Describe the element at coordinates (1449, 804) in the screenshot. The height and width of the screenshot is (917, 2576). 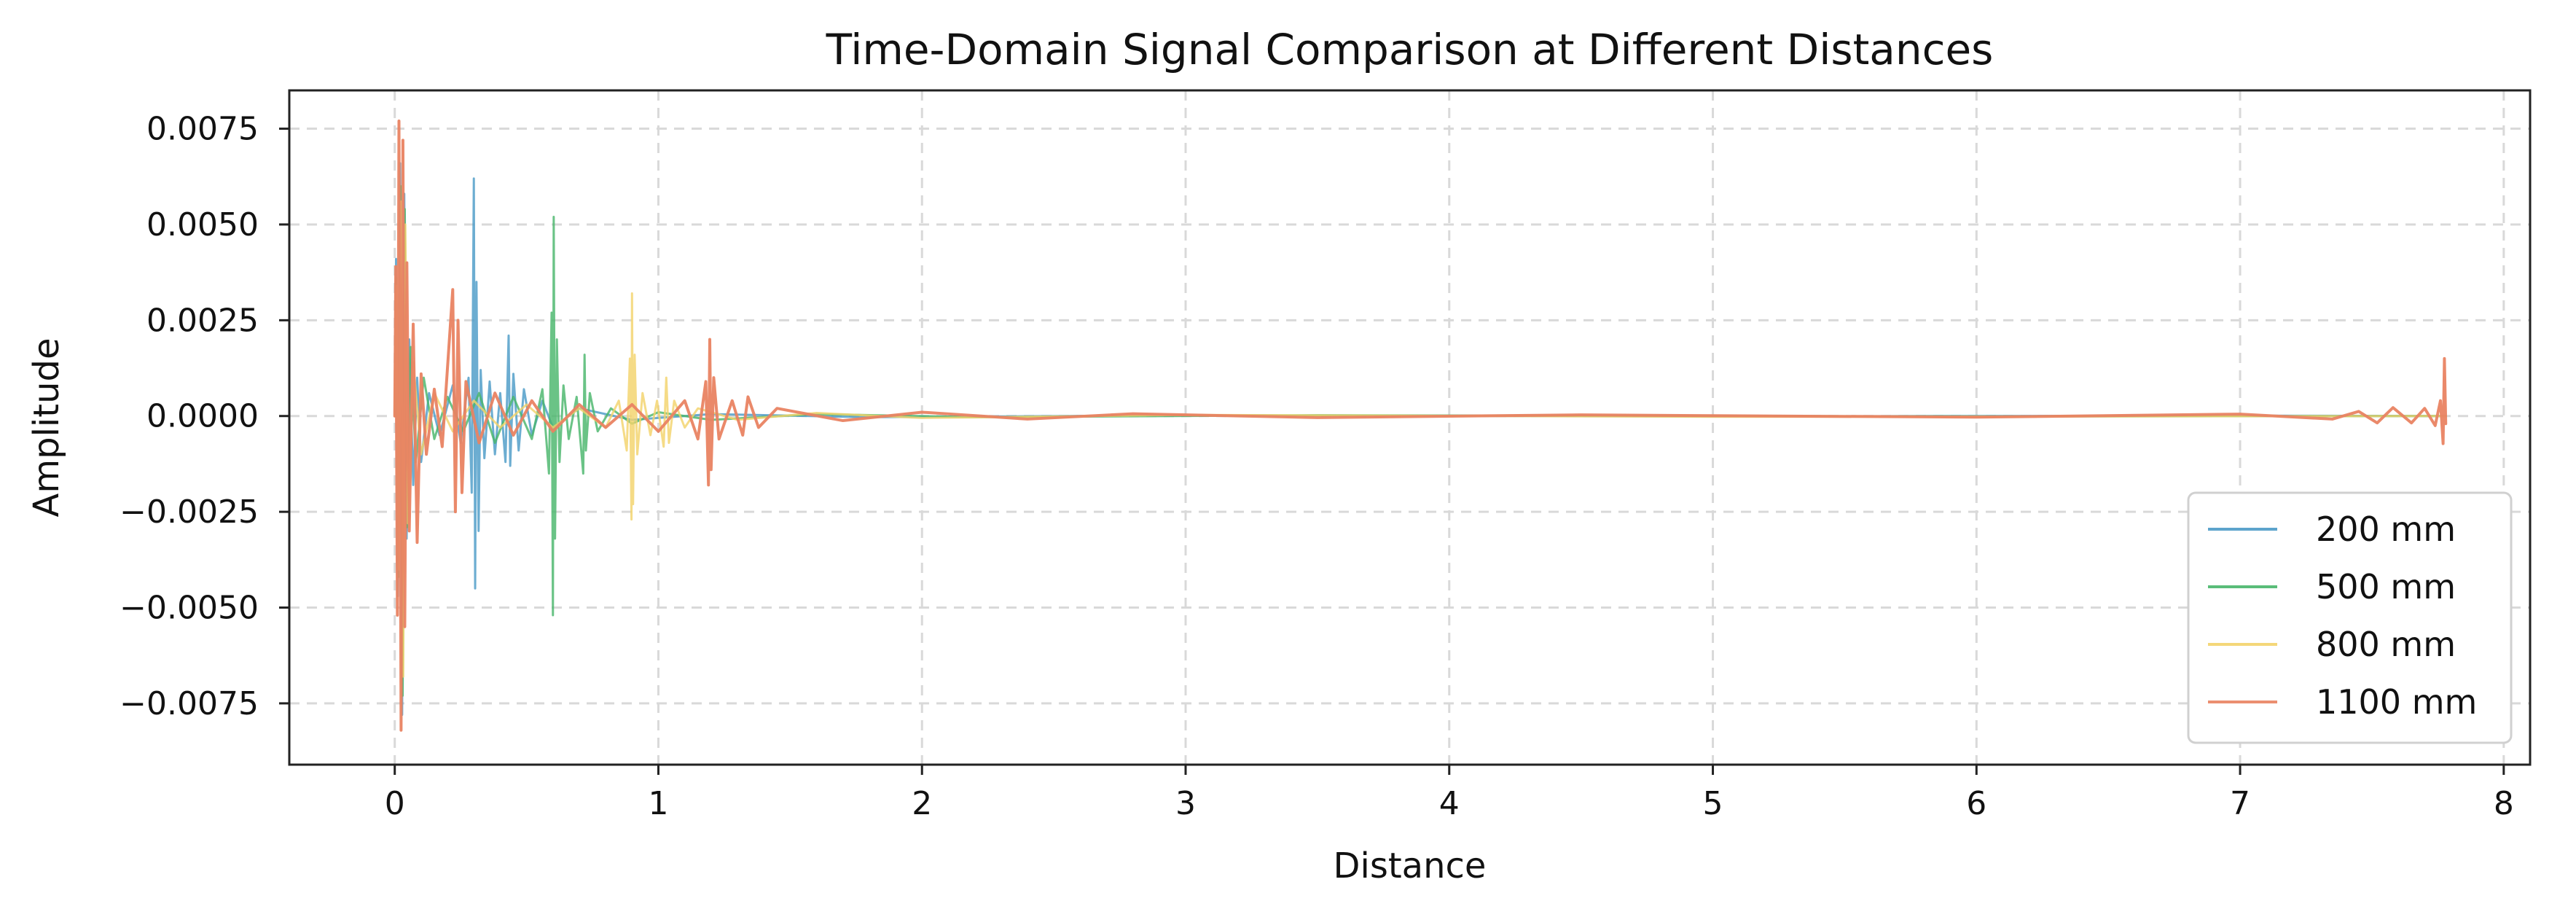
I see `x-tick-label-4: 4` at that location.